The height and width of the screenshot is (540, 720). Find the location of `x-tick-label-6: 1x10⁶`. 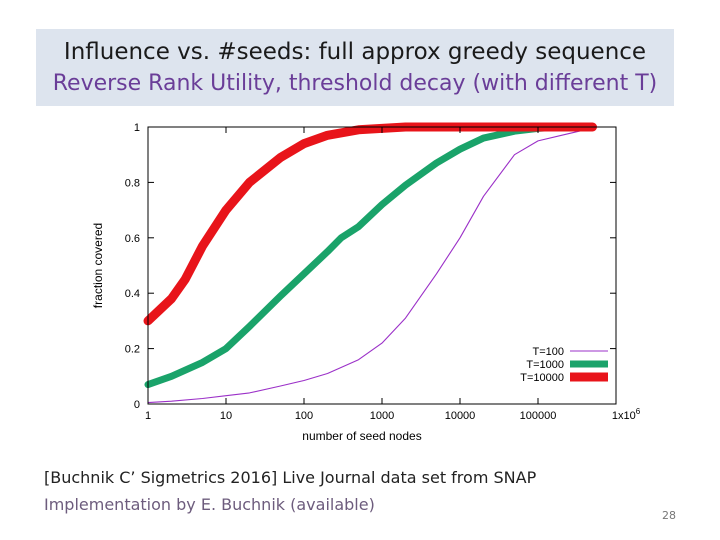

x-tick-label-6: 1x10⁶ is located at coordinates (626, 414).